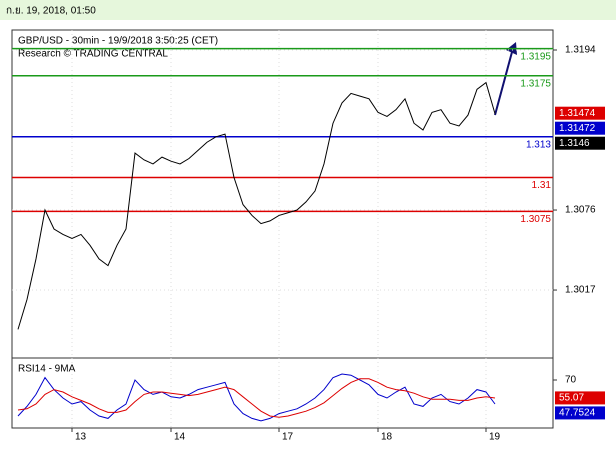 The height and width of the screenshot is (450, 616). Describe the element at coordinates (535, 219) in the screenshot. I see `level-label: 1.3075` at that location.